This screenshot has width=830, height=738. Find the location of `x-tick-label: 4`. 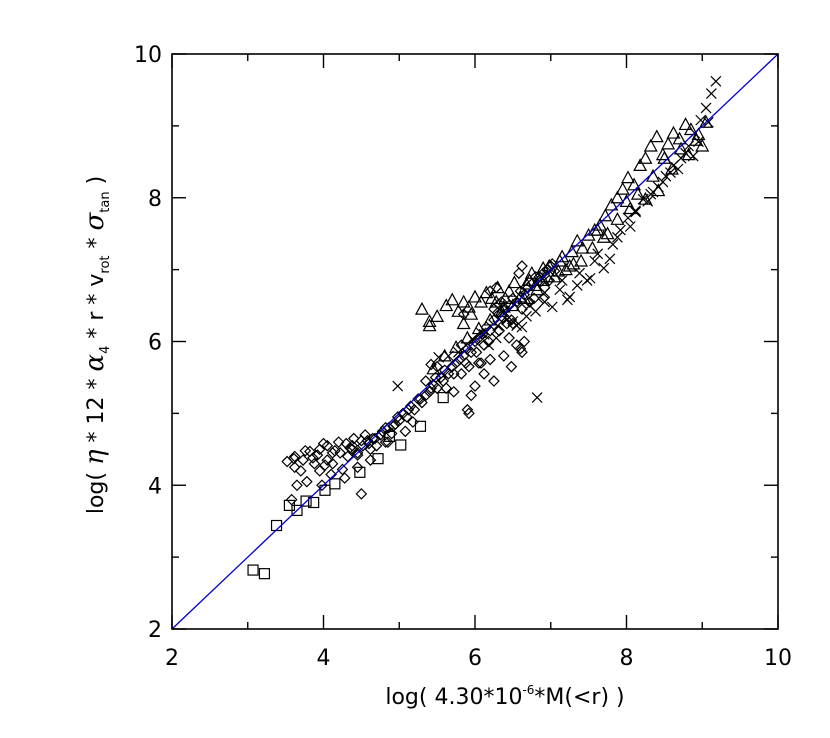

x-tick-label: 4 is located at coordinates (324, 658).